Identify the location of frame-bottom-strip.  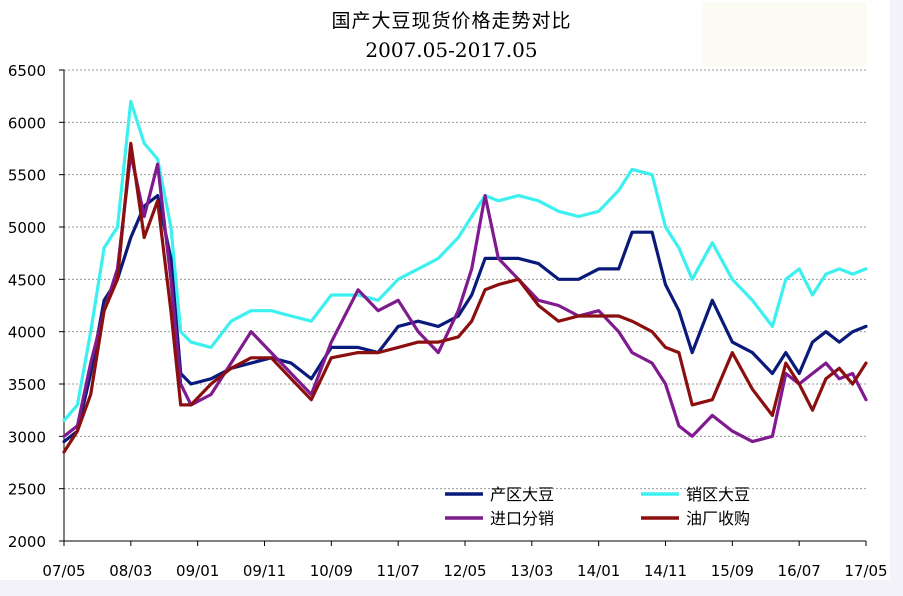
(451, 588).